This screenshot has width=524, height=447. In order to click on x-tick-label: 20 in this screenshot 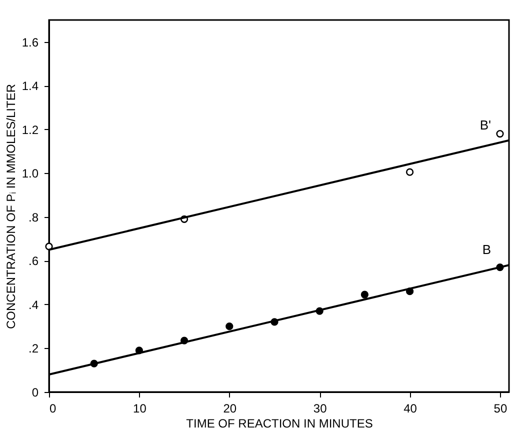, I will do `click(230, 409)`.